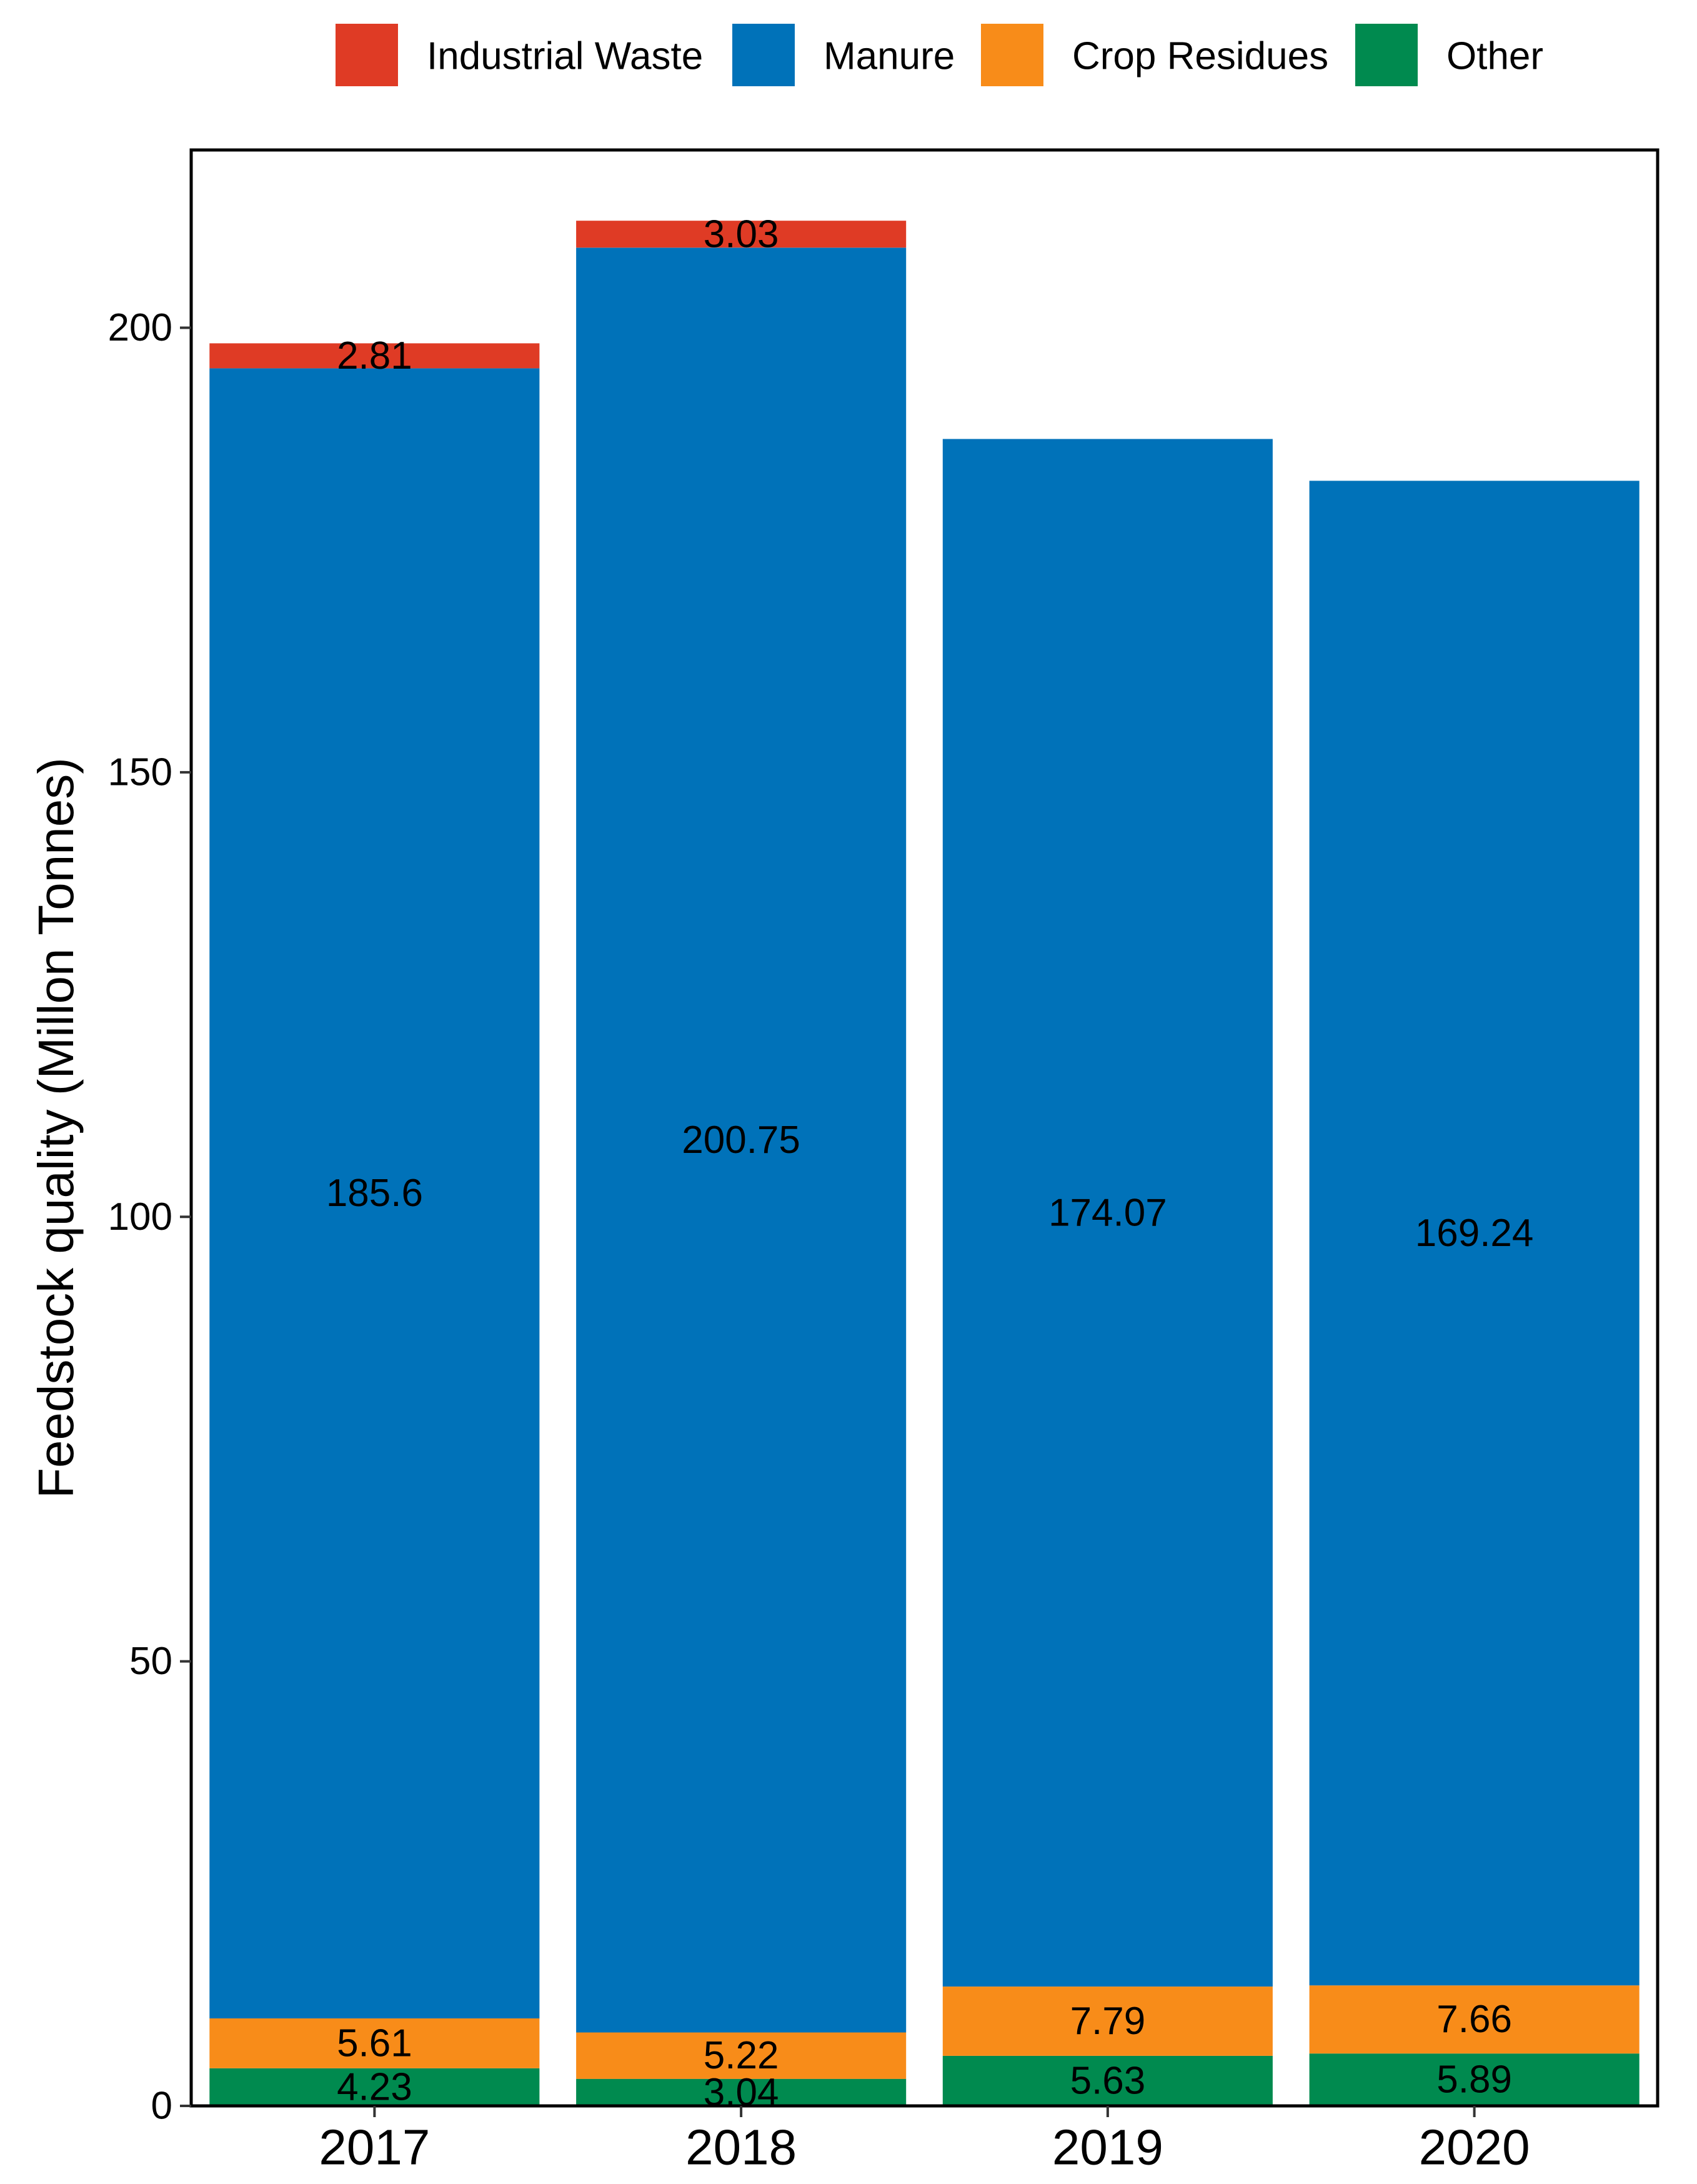  I want to click on data-label-manure-2017: 185.6, so click(374, 1193).